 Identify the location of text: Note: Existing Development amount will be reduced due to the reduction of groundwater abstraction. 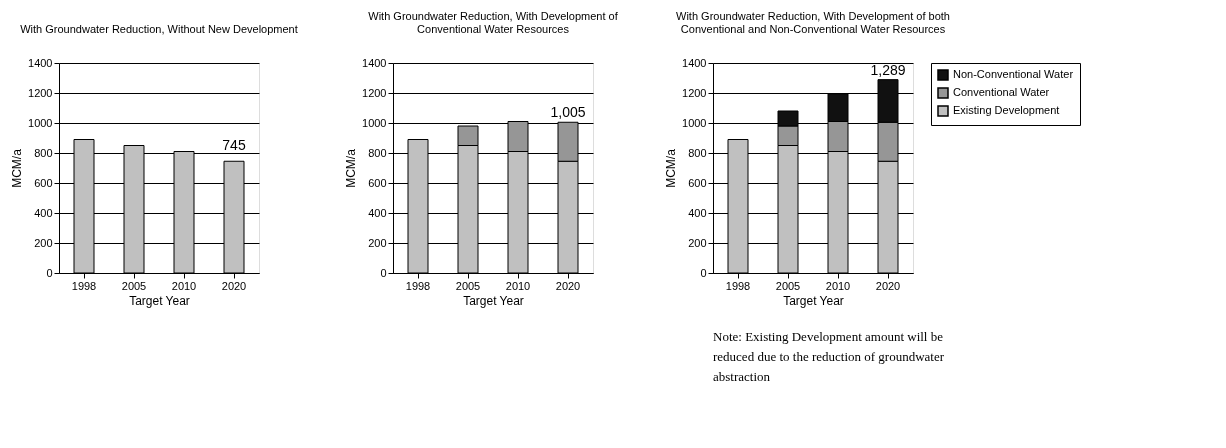
(829, 356).